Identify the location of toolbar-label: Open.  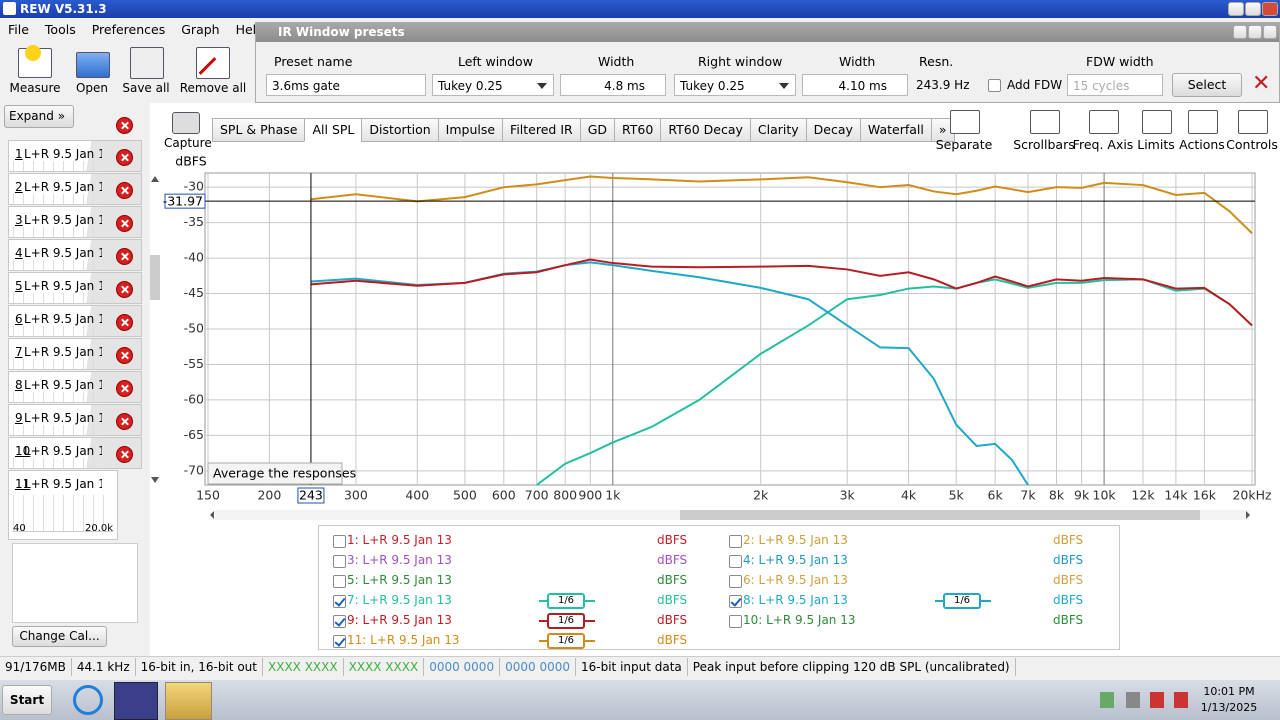
(92, 88).